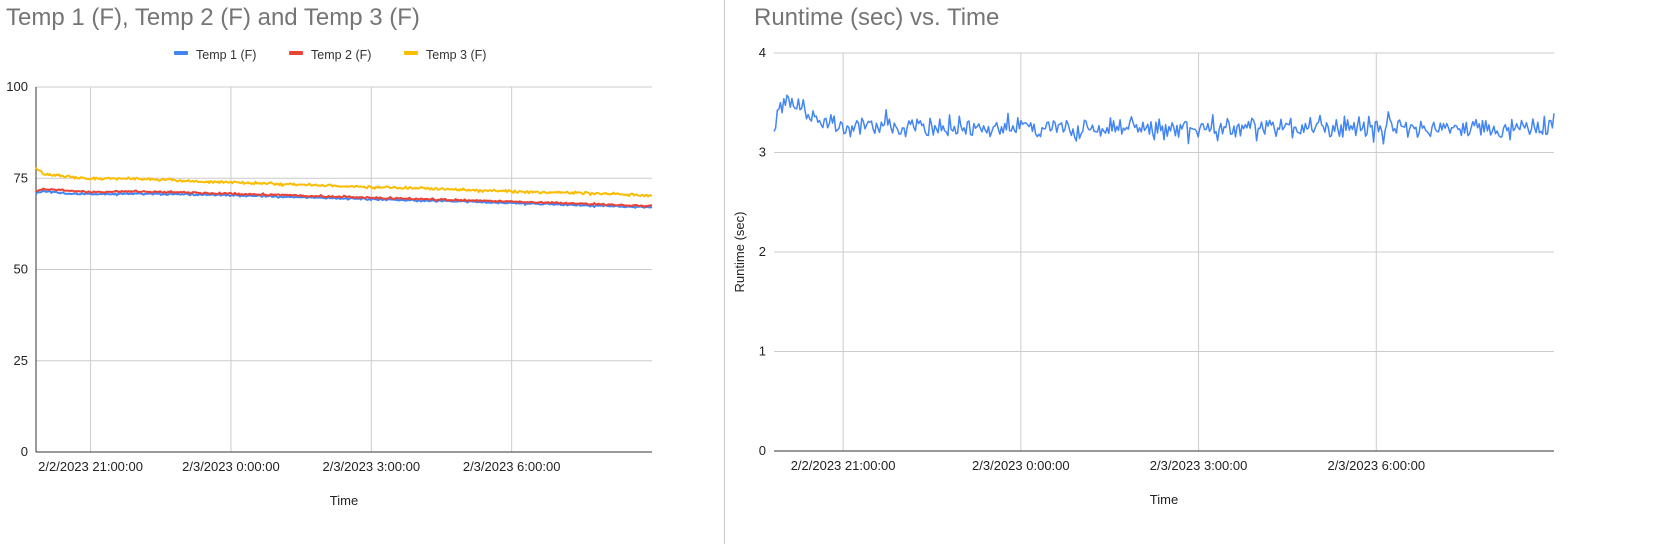  Describe the element at coordinates (1164, 119) in the screenshot. I see `series-line-runtime-sec` at that location.